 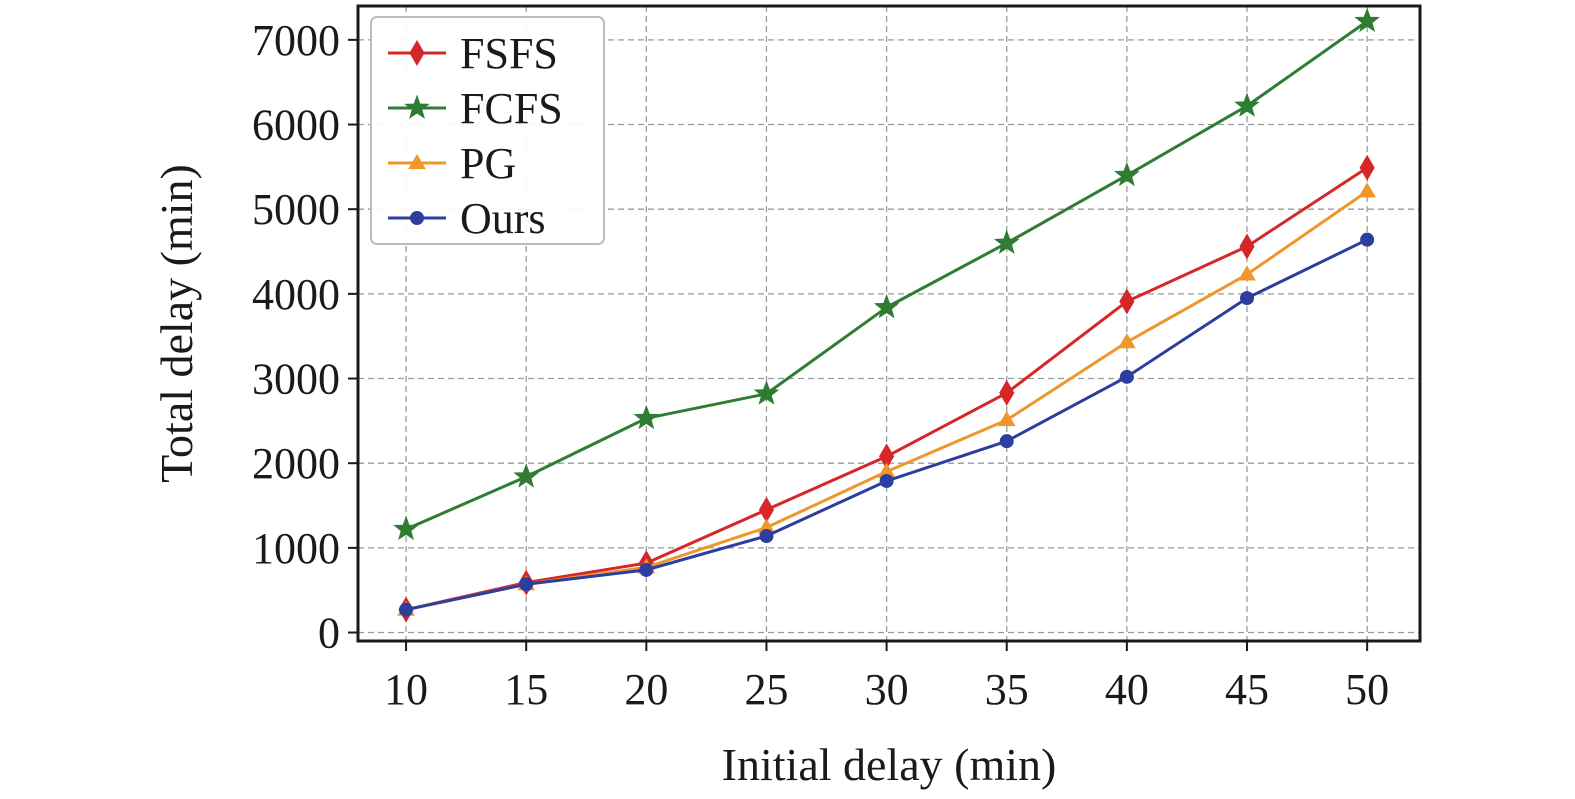 I want to click on x-tick-label: 10, so click(x=406, y=689).